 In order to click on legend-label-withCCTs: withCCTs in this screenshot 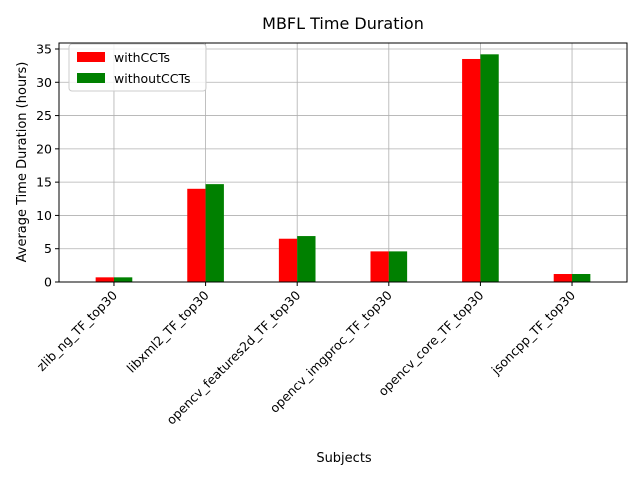, I will do `click(142, 57)`.